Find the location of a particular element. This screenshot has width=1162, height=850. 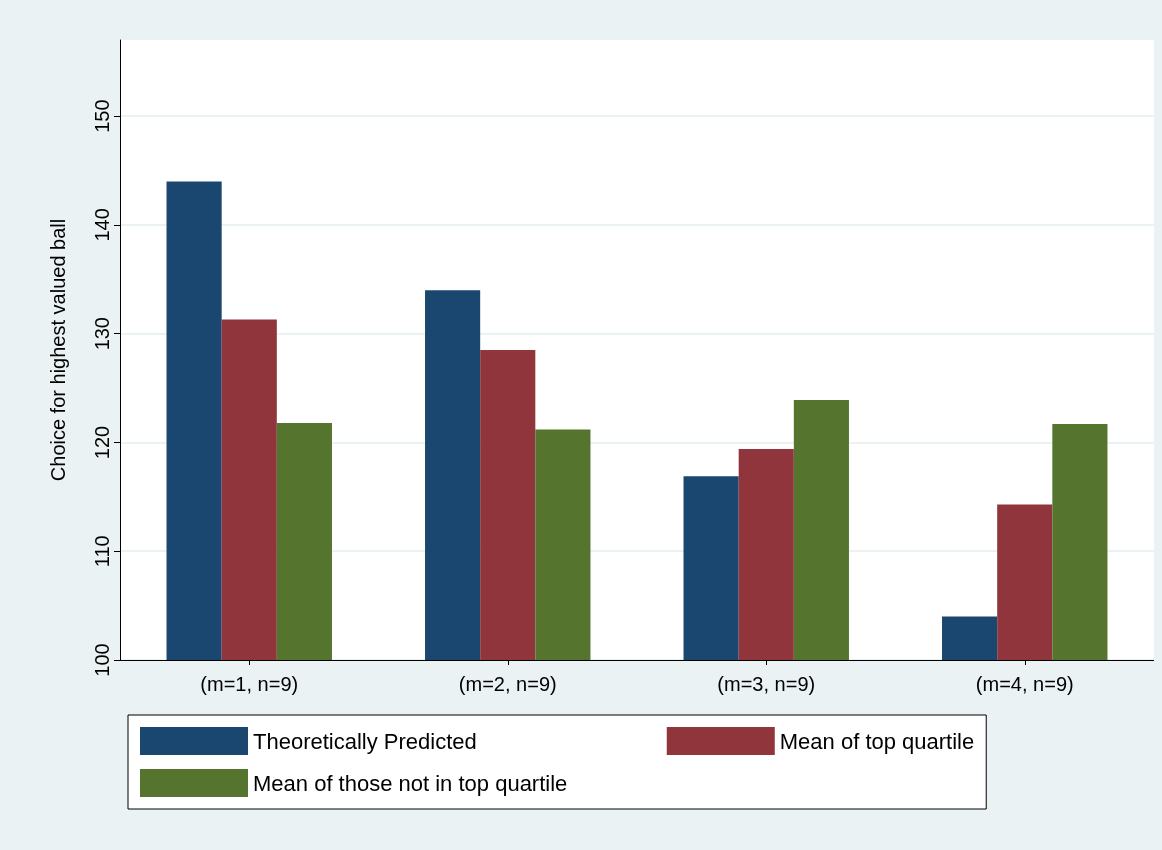

x-tick-label: (m=4, n=9) is located at coordinates (1024, 684).